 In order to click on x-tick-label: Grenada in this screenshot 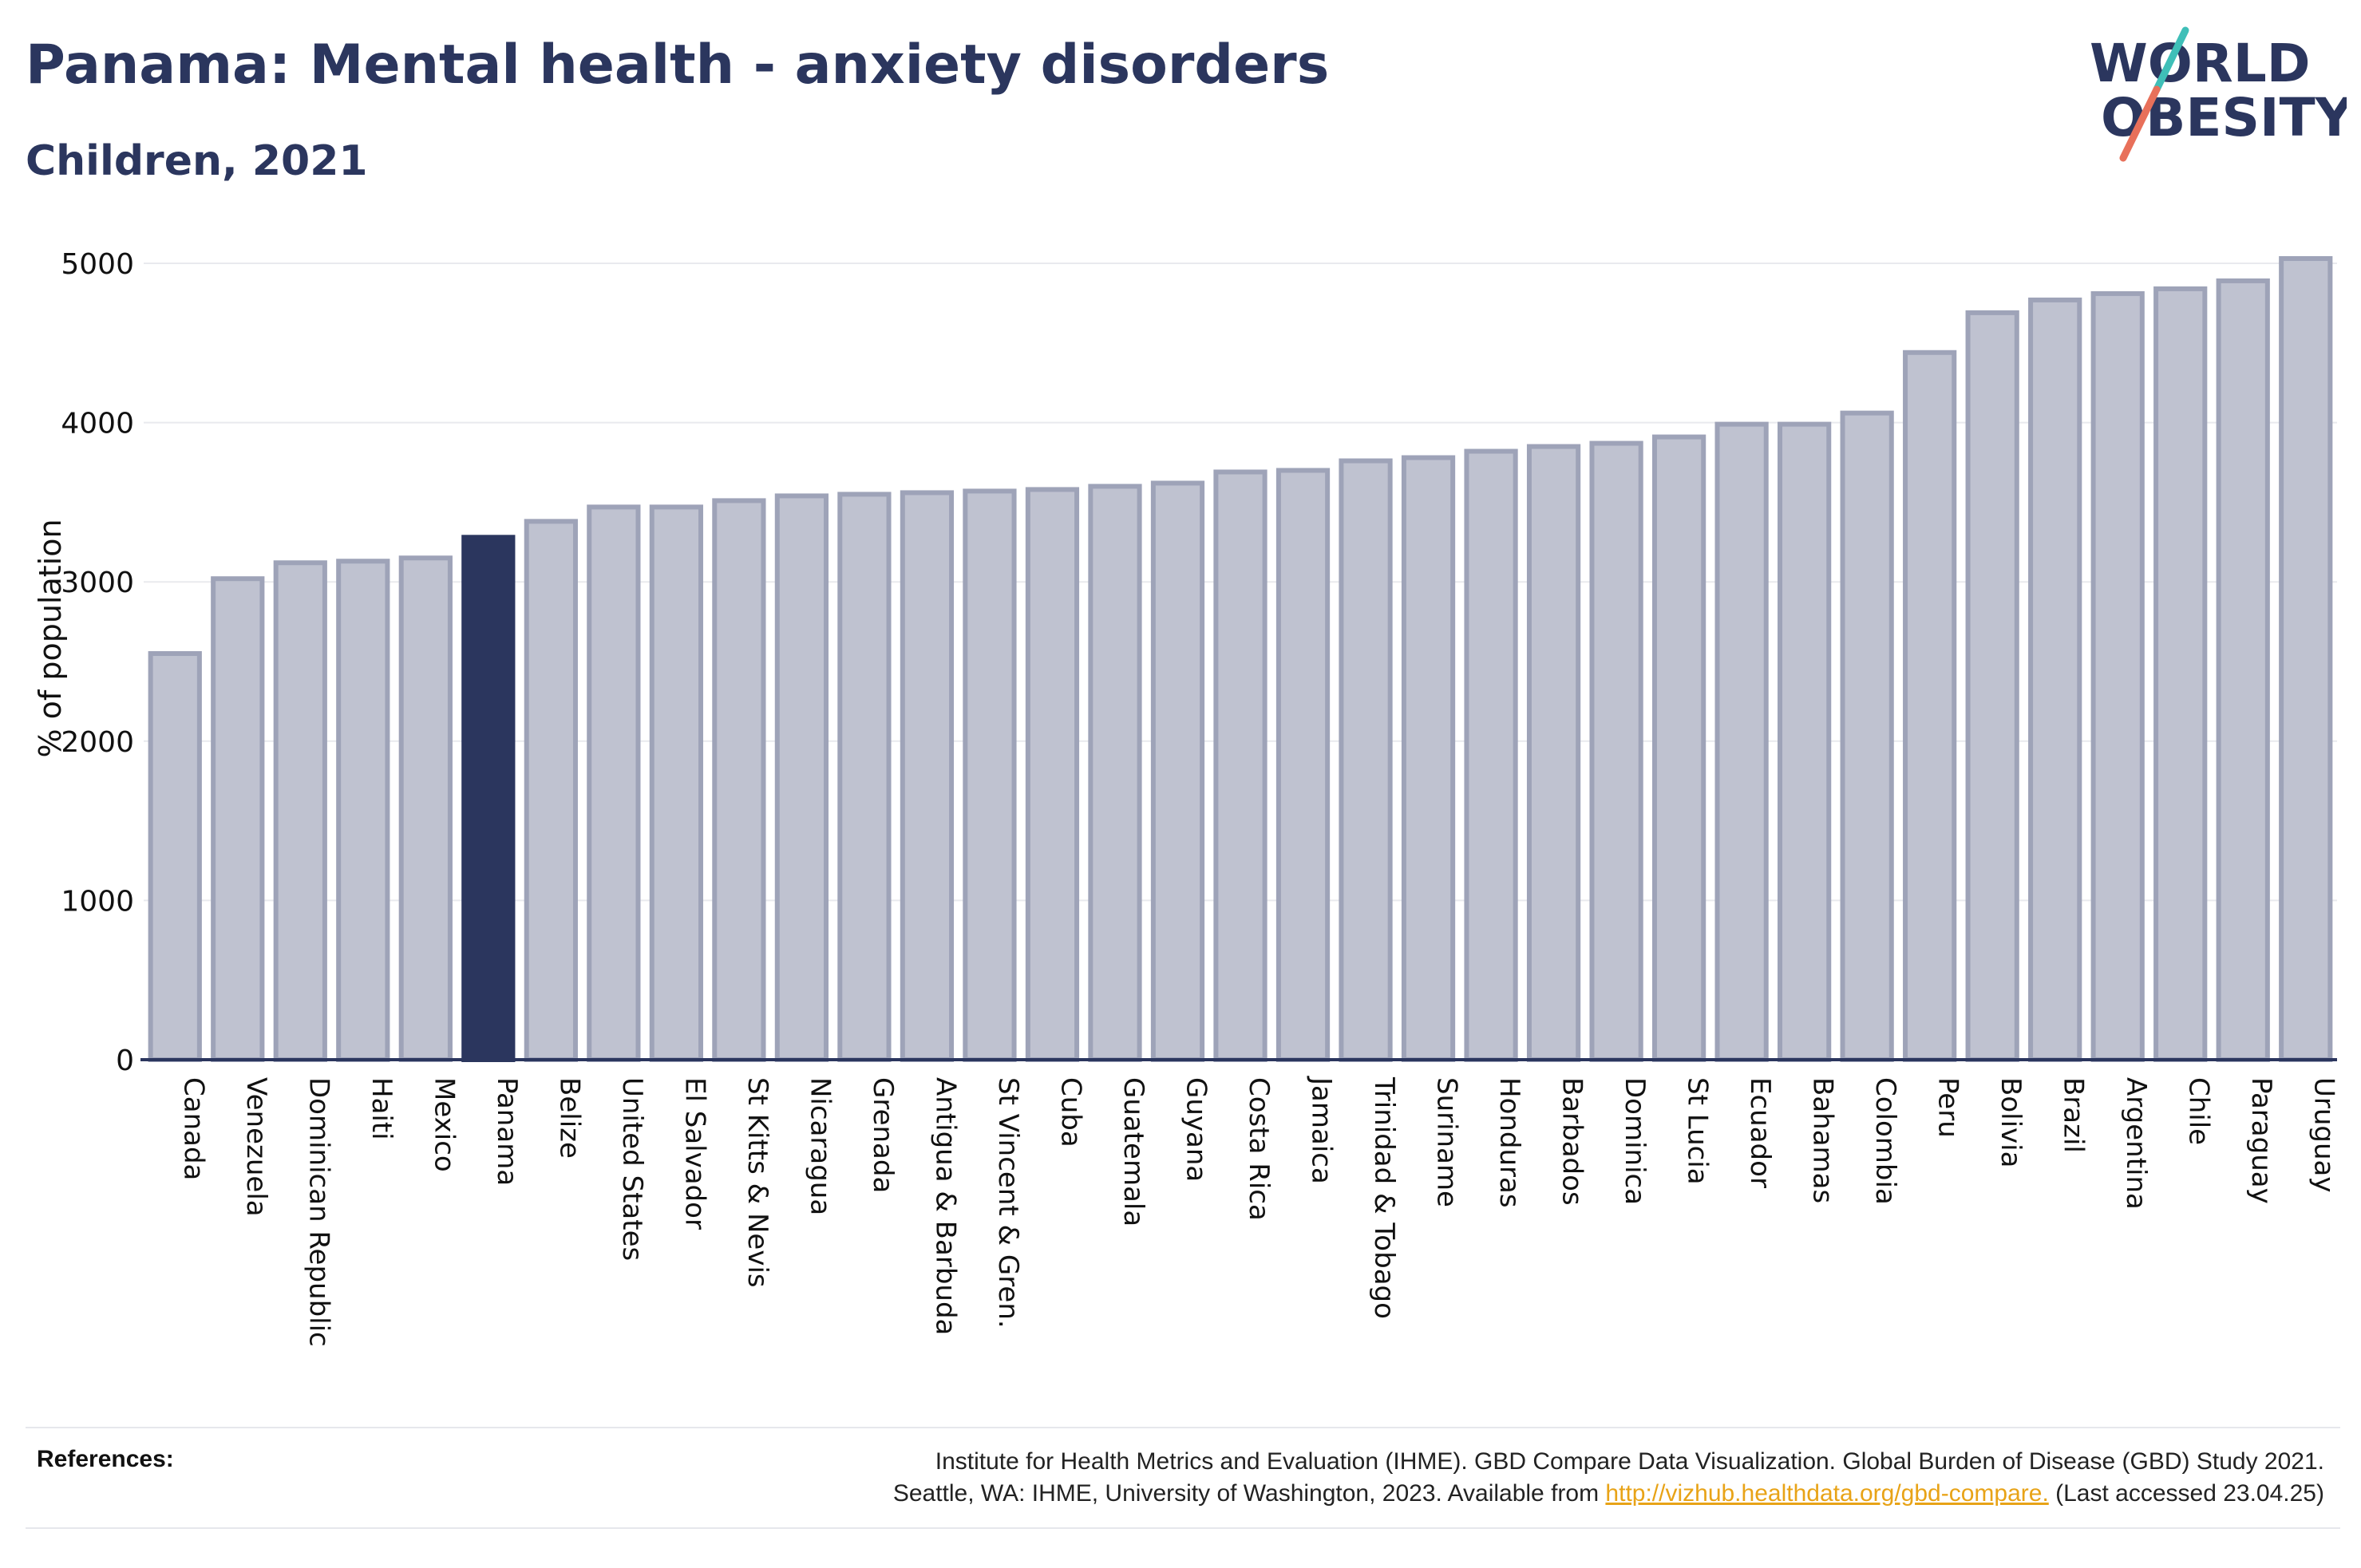, I will do `click(883, 1135)`.